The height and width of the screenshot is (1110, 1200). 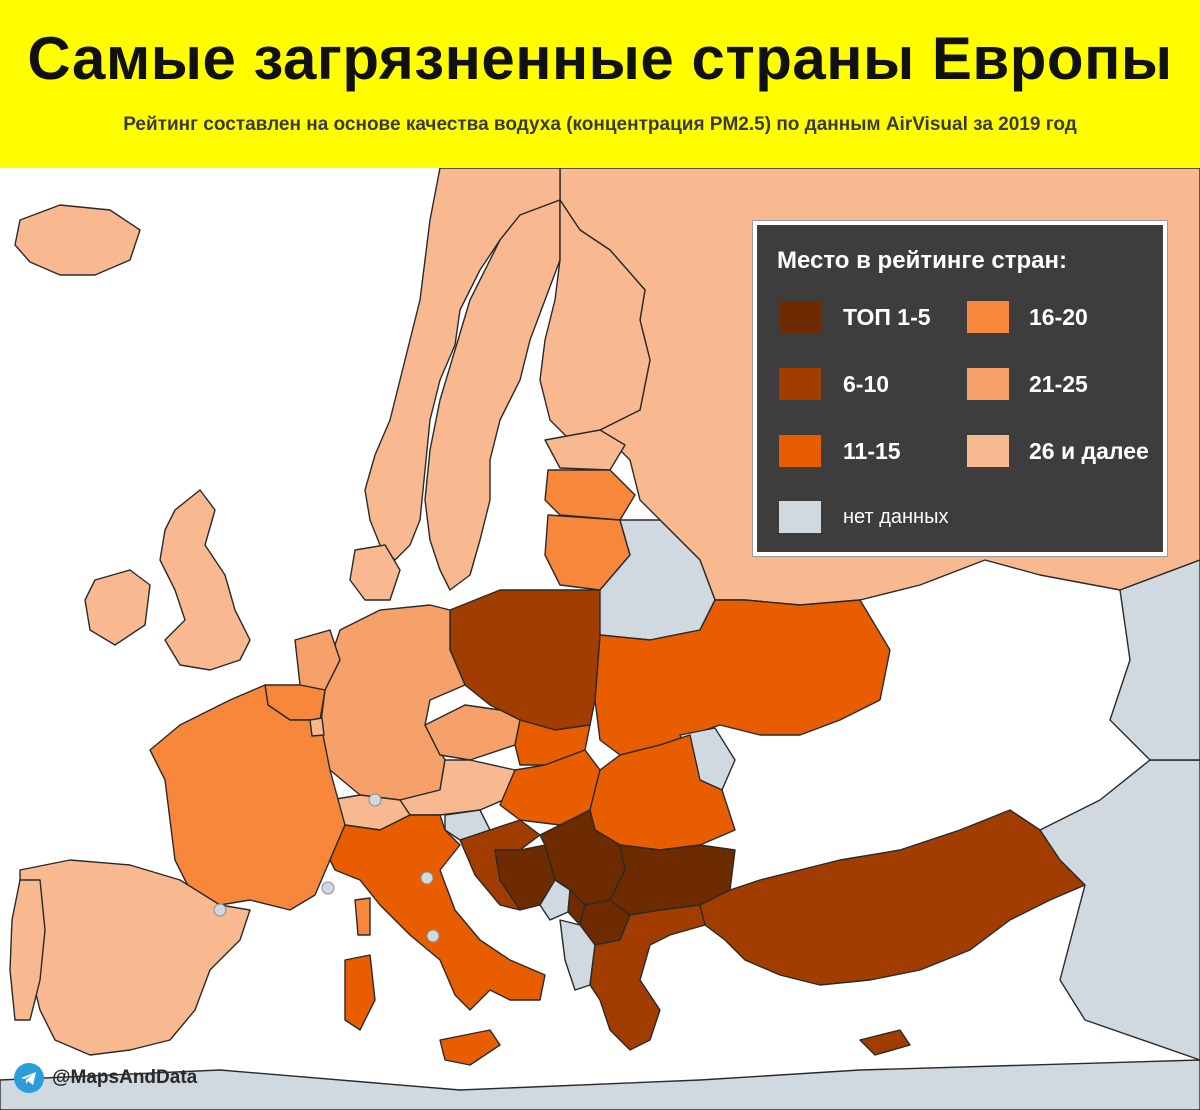 I want to click on region-north-africa, so click(x=600, y=1084).